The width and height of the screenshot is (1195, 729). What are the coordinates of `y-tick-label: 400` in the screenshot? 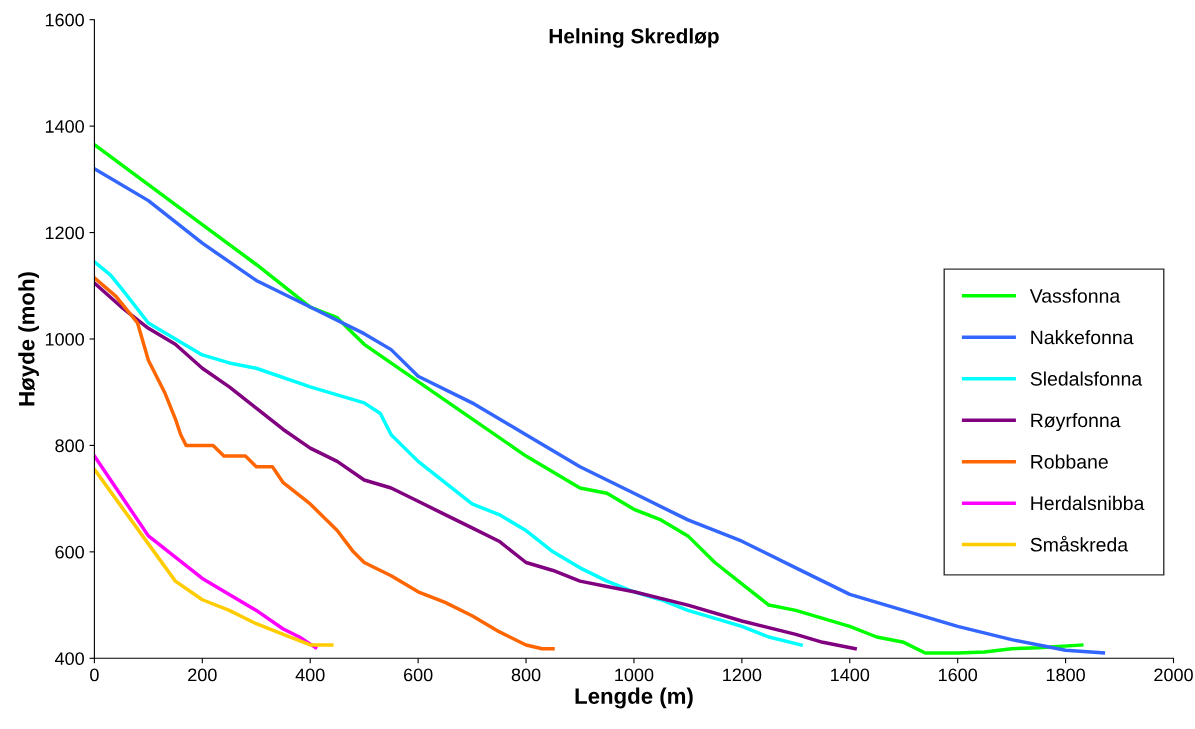 It's located at (69, 659).